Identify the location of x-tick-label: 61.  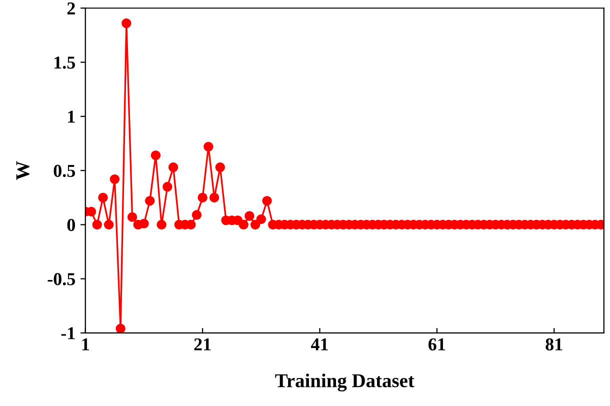
(437, 344).